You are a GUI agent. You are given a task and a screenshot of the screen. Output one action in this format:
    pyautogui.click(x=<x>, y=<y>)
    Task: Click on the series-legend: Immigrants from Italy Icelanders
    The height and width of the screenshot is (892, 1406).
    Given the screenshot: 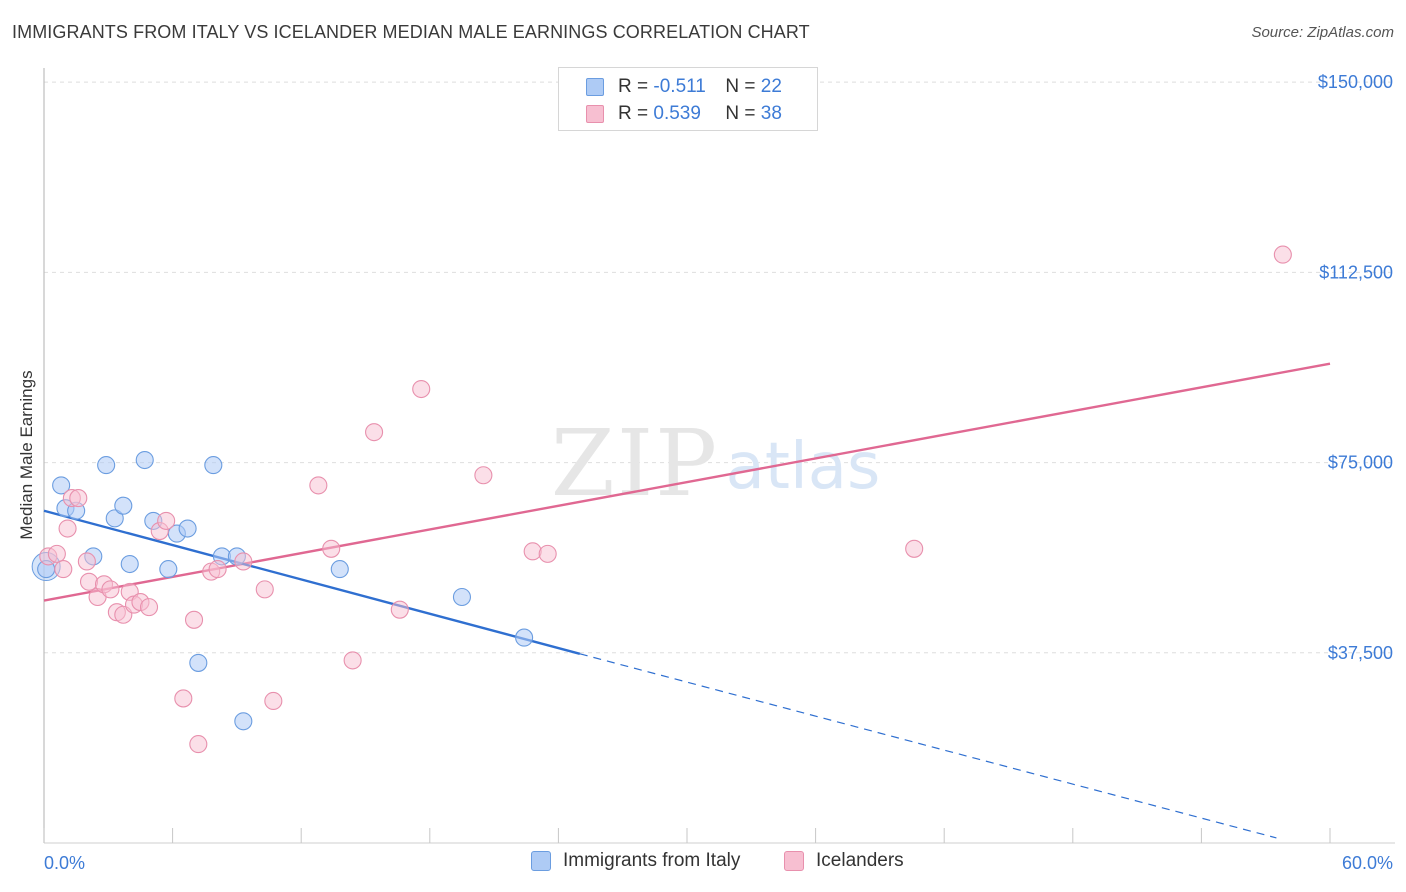 What is the action you would take?
    pyautogui.click(x=703, y=864)
    